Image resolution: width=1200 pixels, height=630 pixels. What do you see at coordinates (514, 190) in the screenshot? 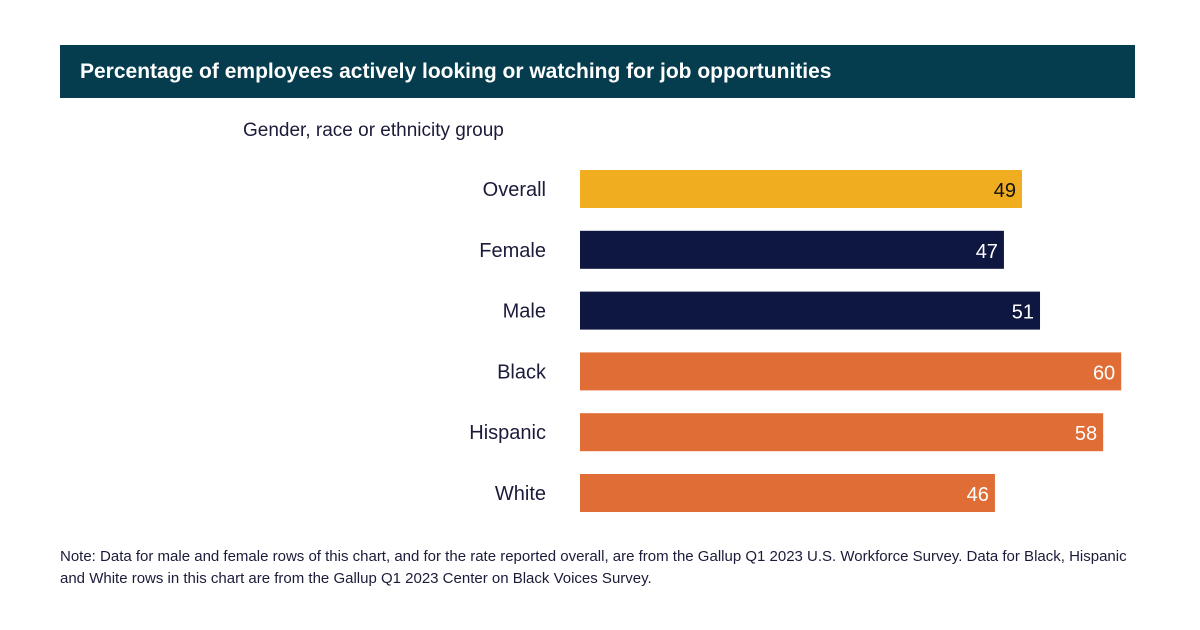
I see `category-label: Overall` at bounding box center [514, 190].